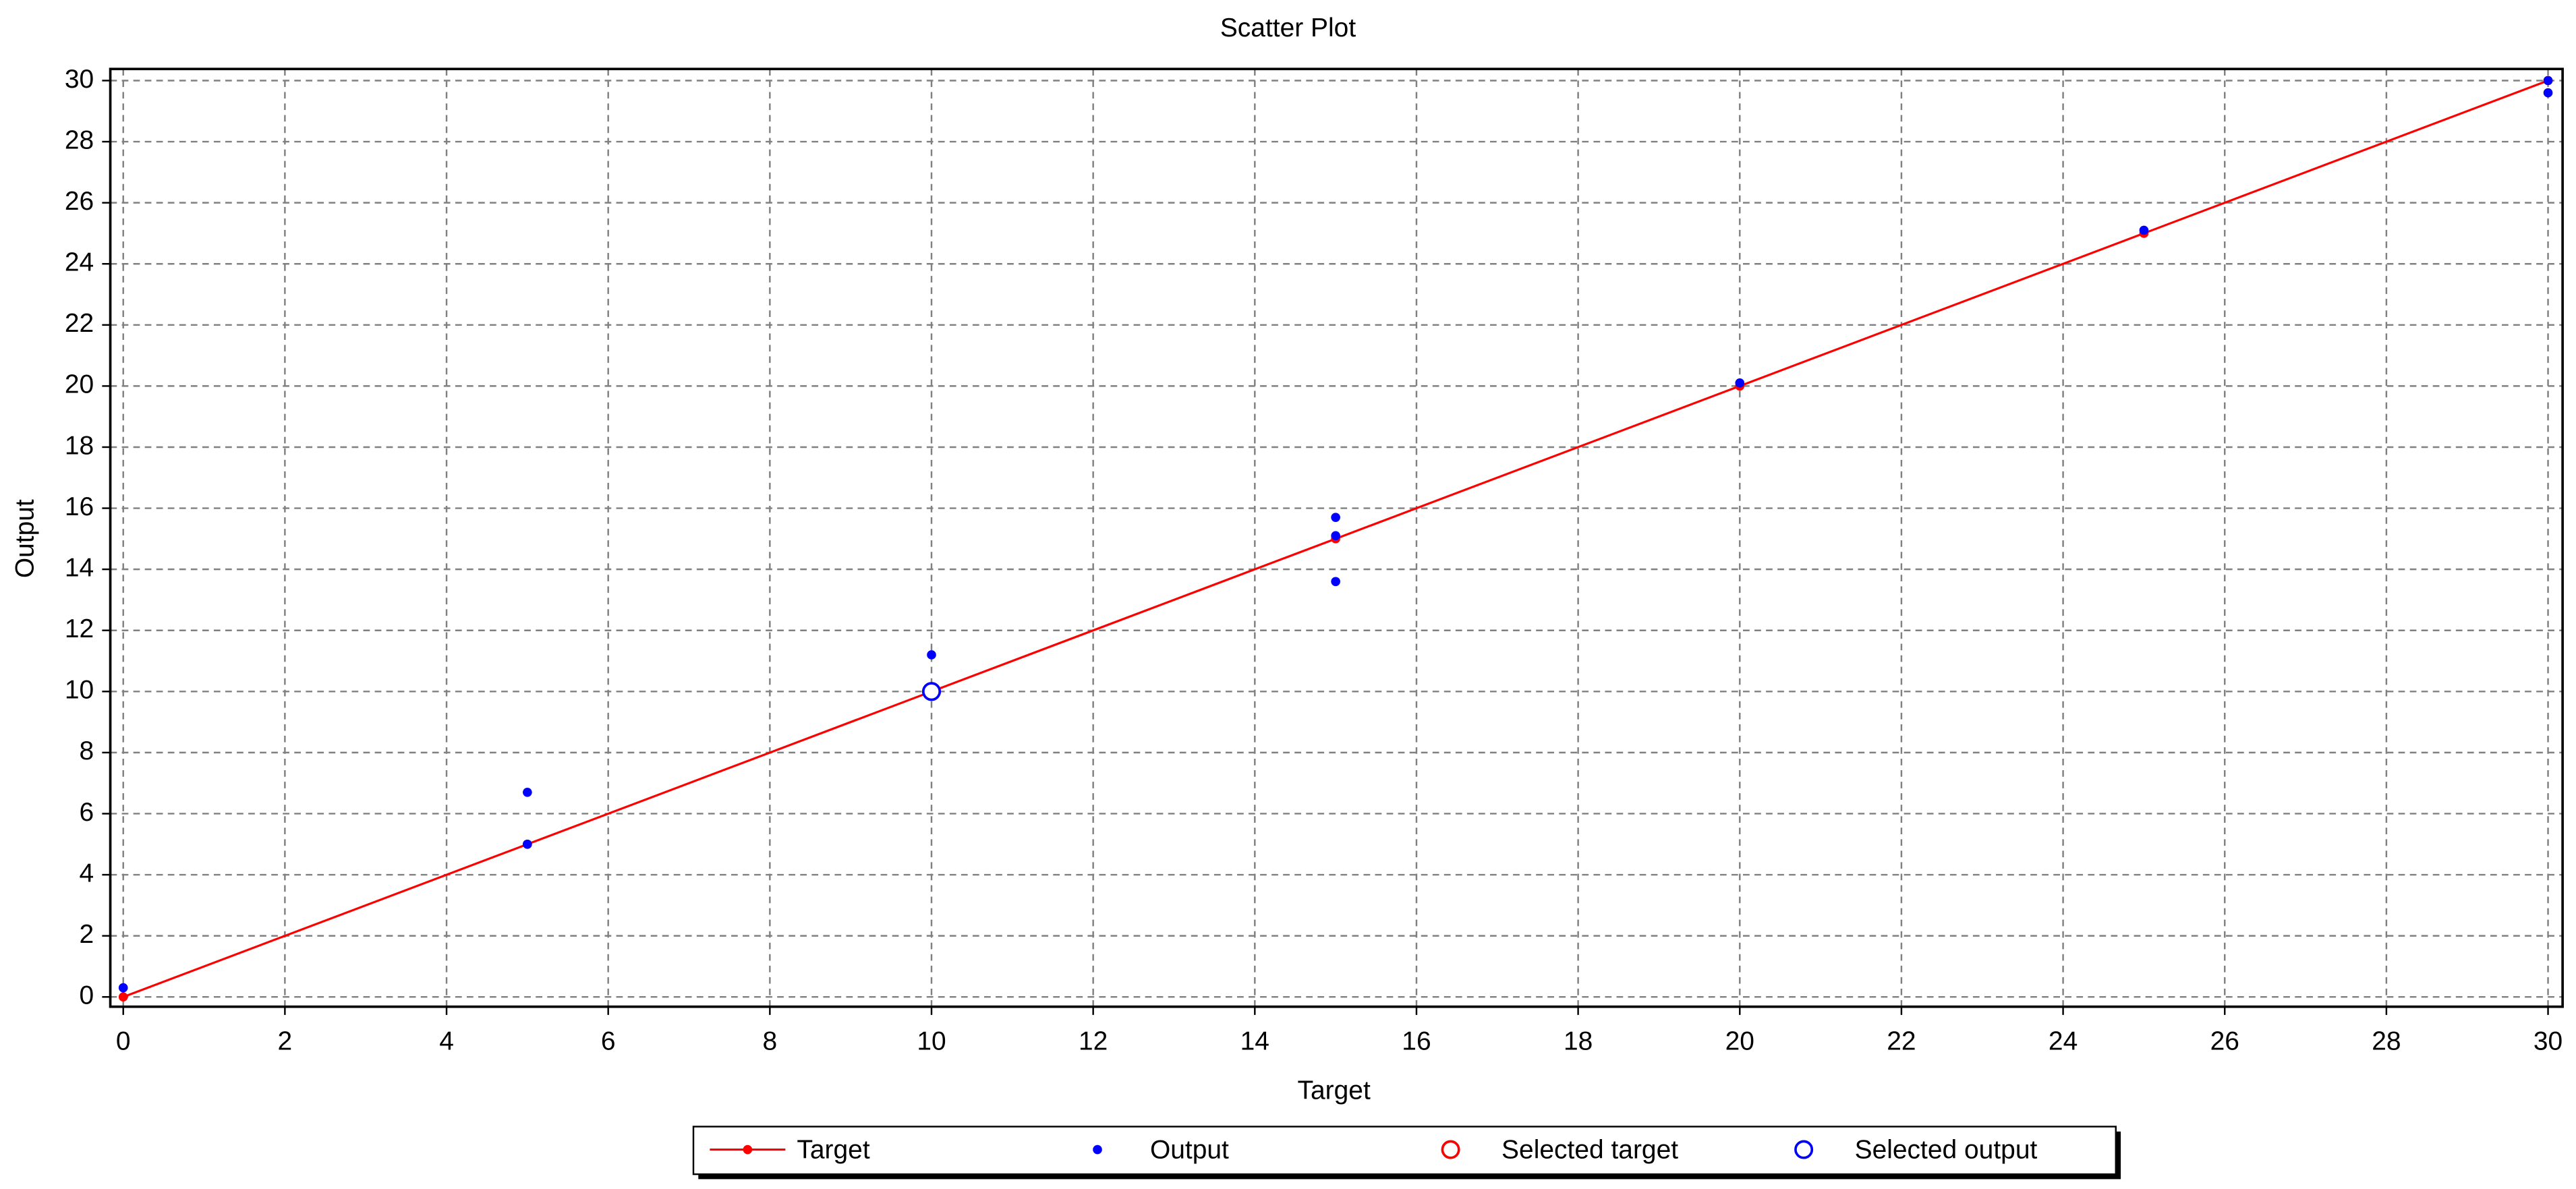 This screenshot has height=1189, width=2576. Describe the element at coordinates (770, 1041) in the screenshot. I see `x-tick-label: 8` at that location.